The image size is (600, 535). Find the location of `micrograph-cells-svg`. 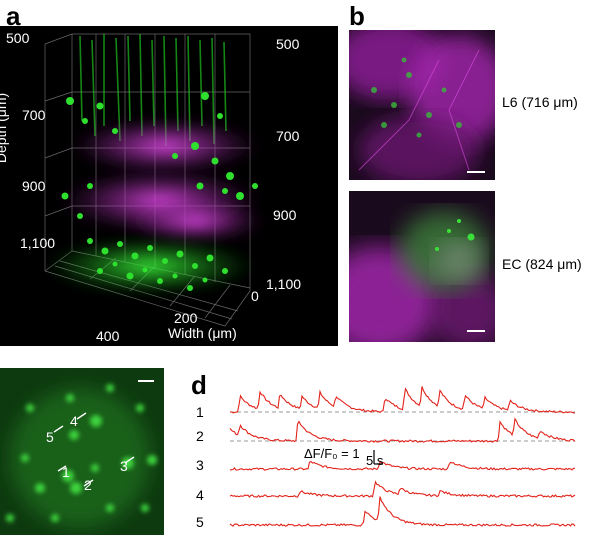

micrograph-cells-svg is located at coordinates (82, 451).